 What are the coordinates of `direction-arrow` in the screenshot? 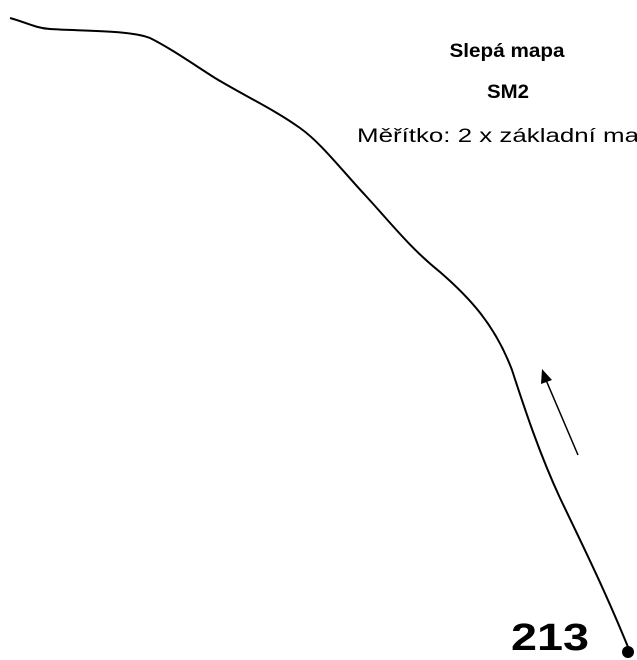 It's located at (562, 417).